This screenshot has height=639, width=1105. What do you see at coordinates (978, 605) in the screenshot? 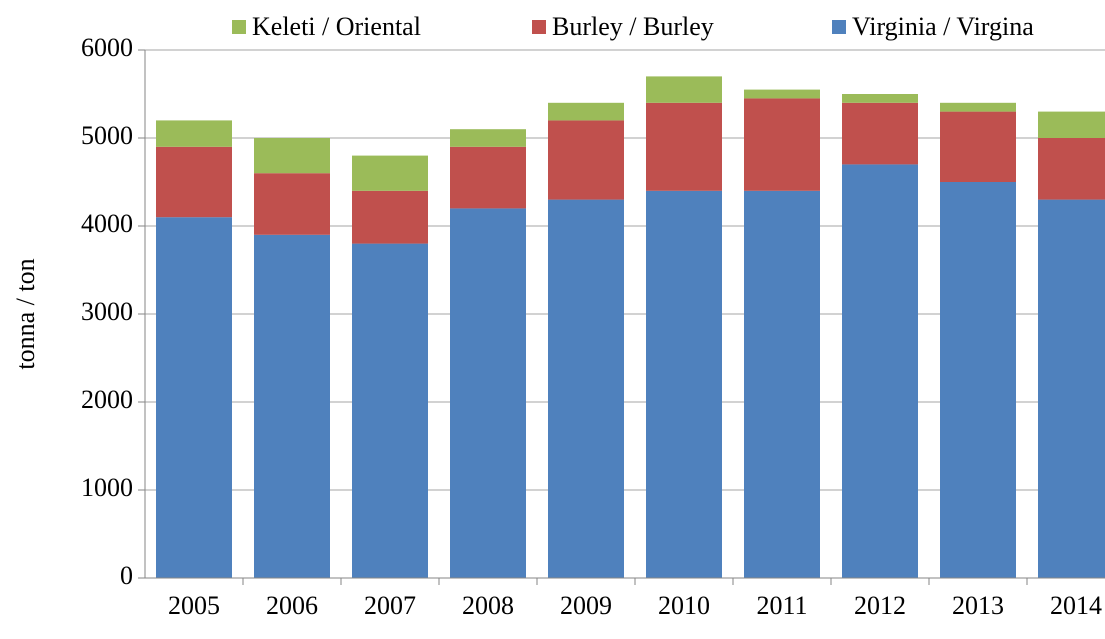
I see `x-tick-label: 2013` at bounding box center [978, 605].